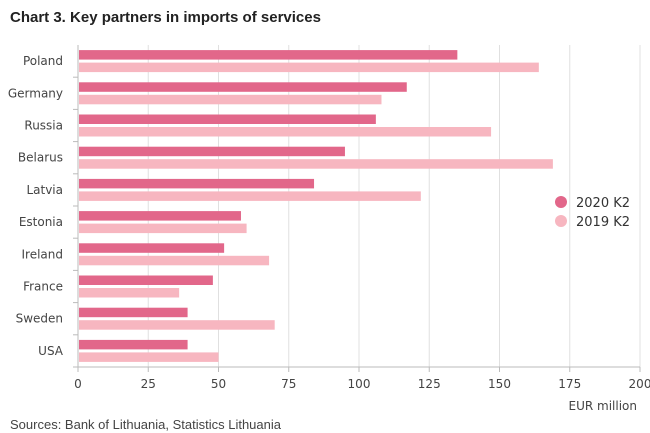  Describe the element at coordinates (44, 190) in the screenshot. I see `category-label: Latvia` at that location.